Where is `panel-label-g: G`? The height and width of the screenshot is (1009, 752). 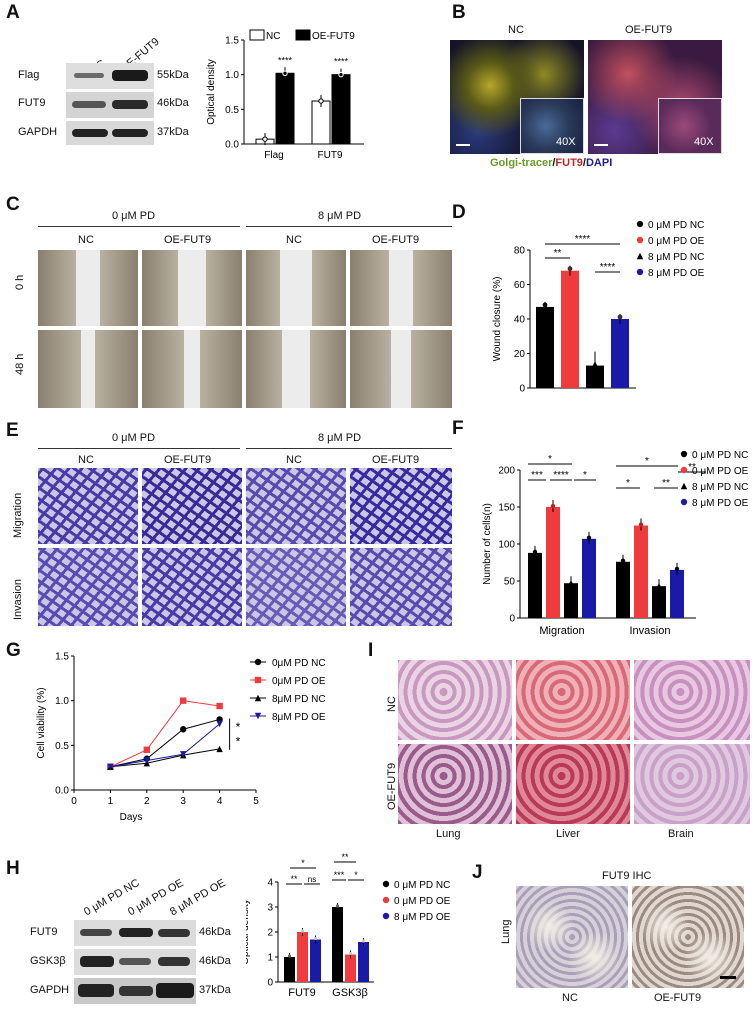 panel-label-g: G is located at coordinates (13, 650).